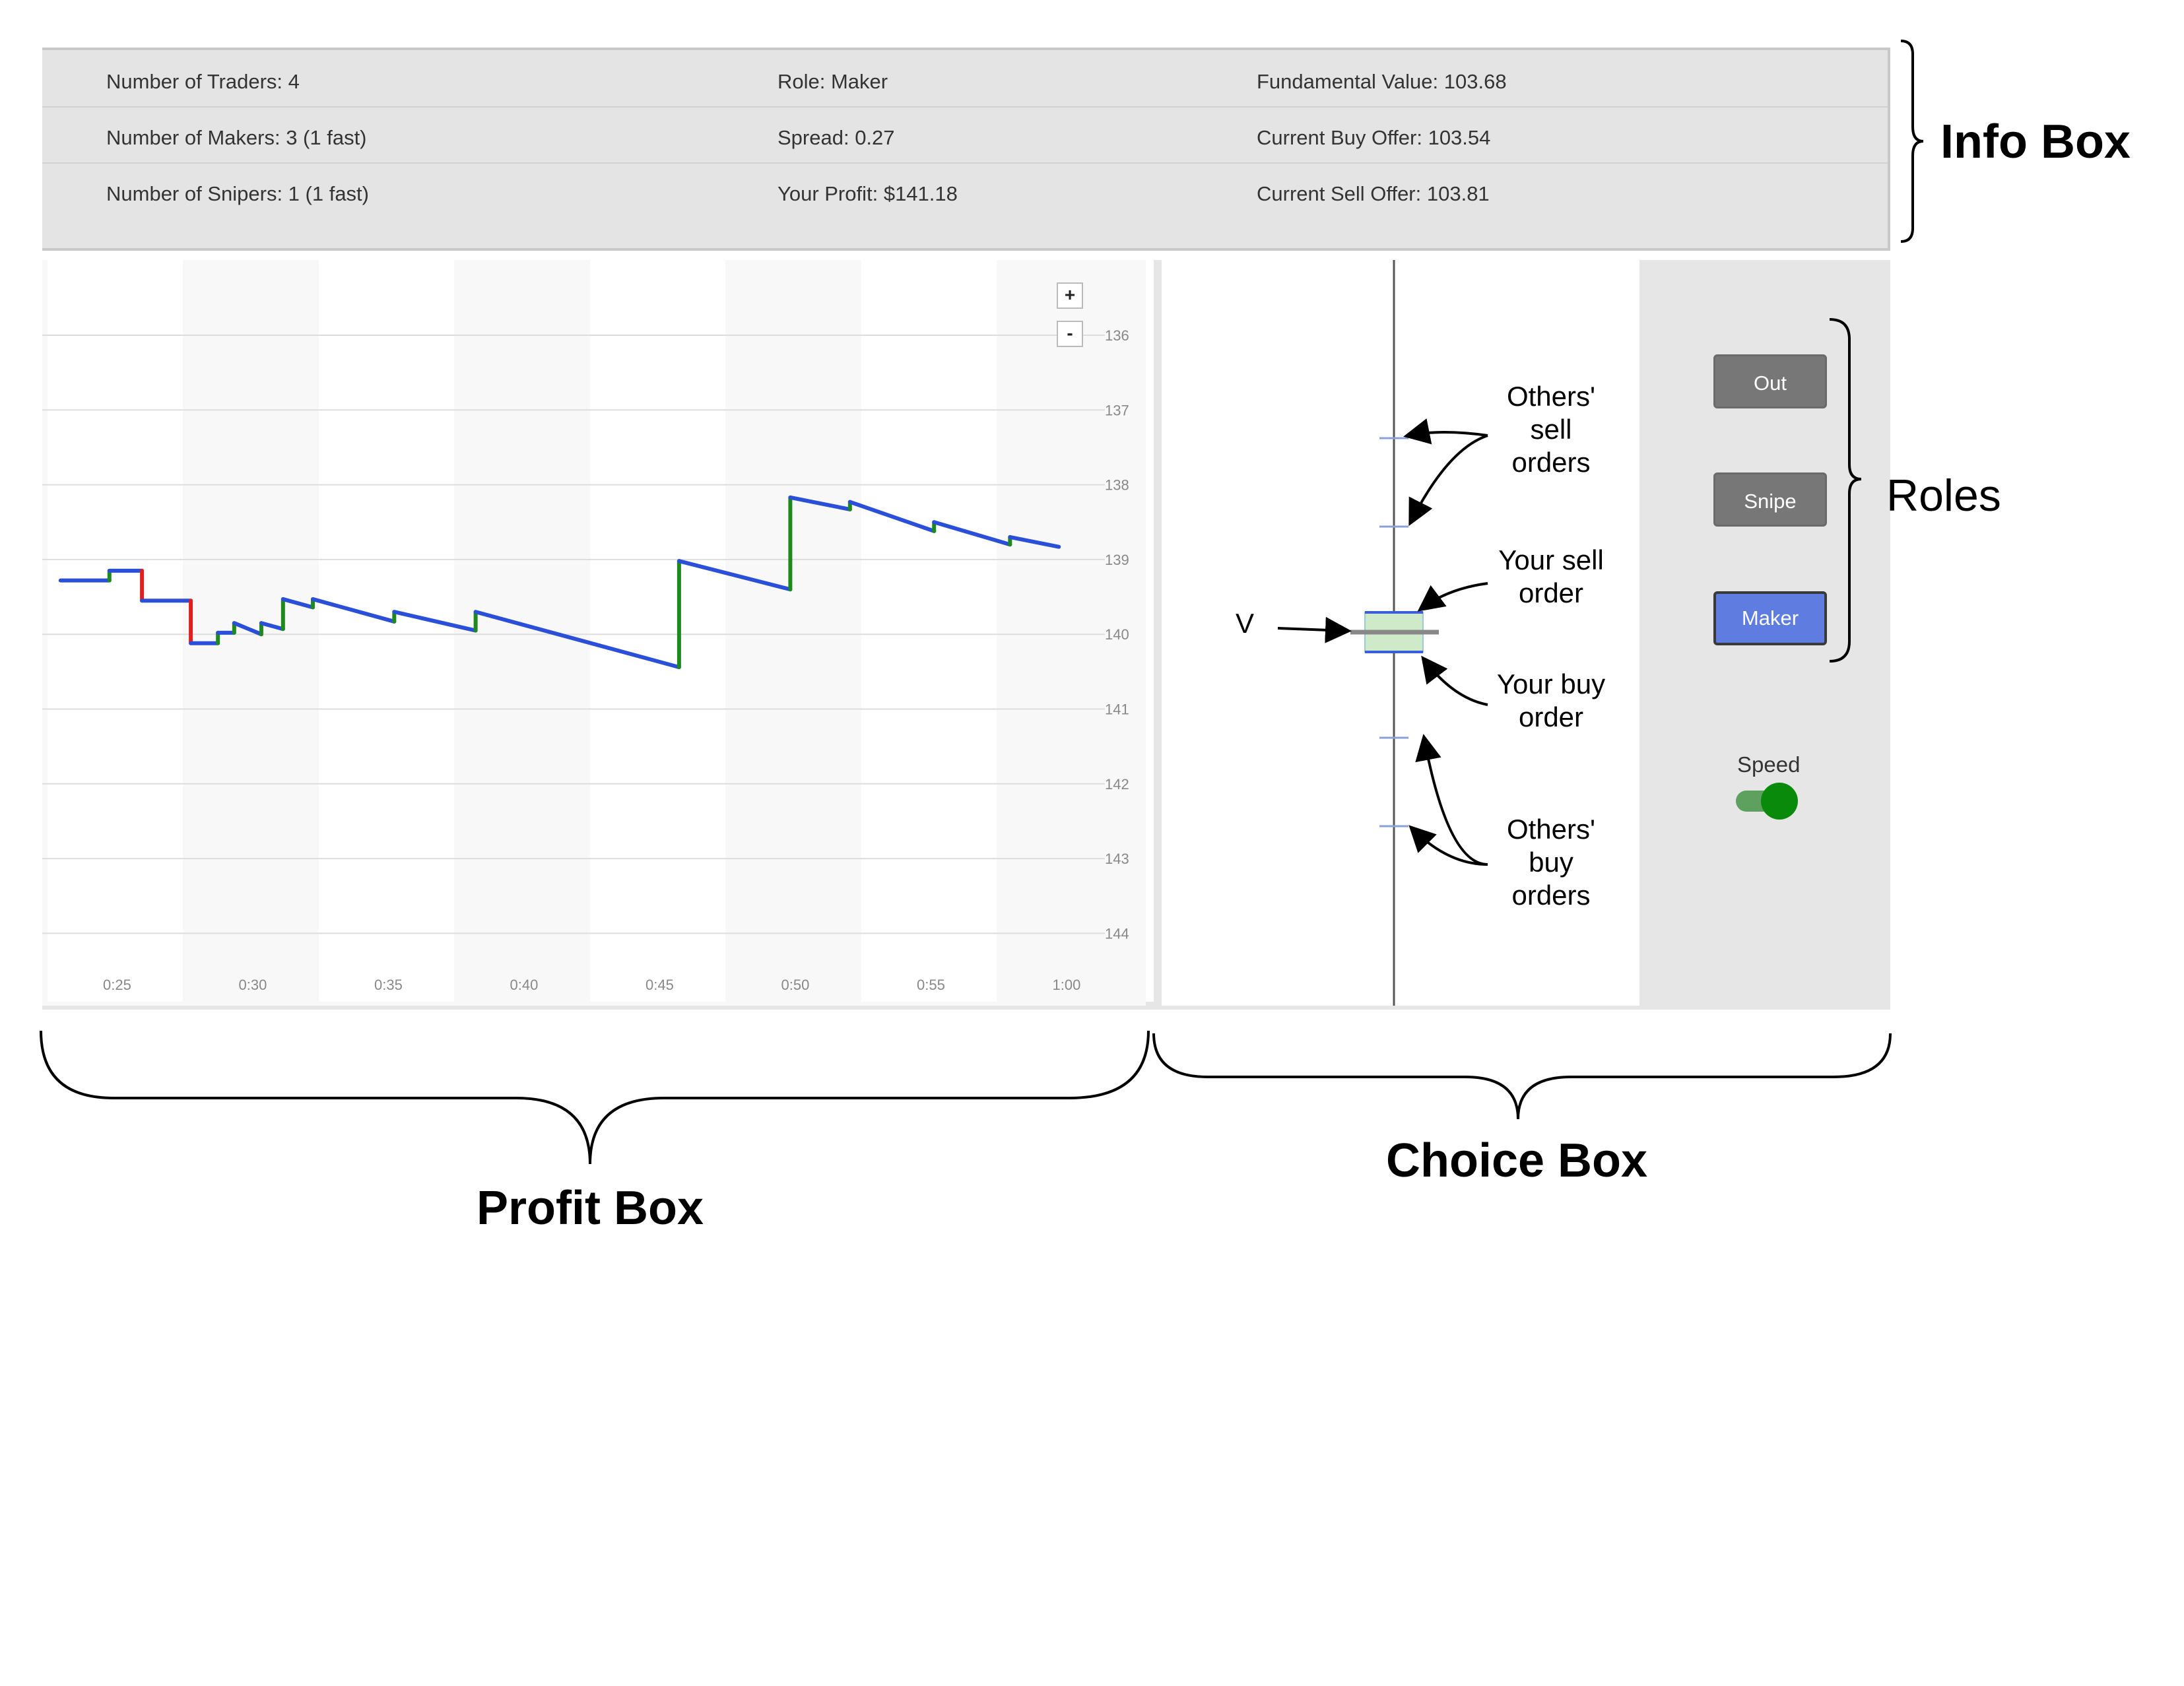 Image resolution: width=2184 pixels, height=1686 pixels. What do you see at coordinates (1522, 1076) in the screenshot?
I see `choice-box-brace` at bounding box center [1522, 1076].